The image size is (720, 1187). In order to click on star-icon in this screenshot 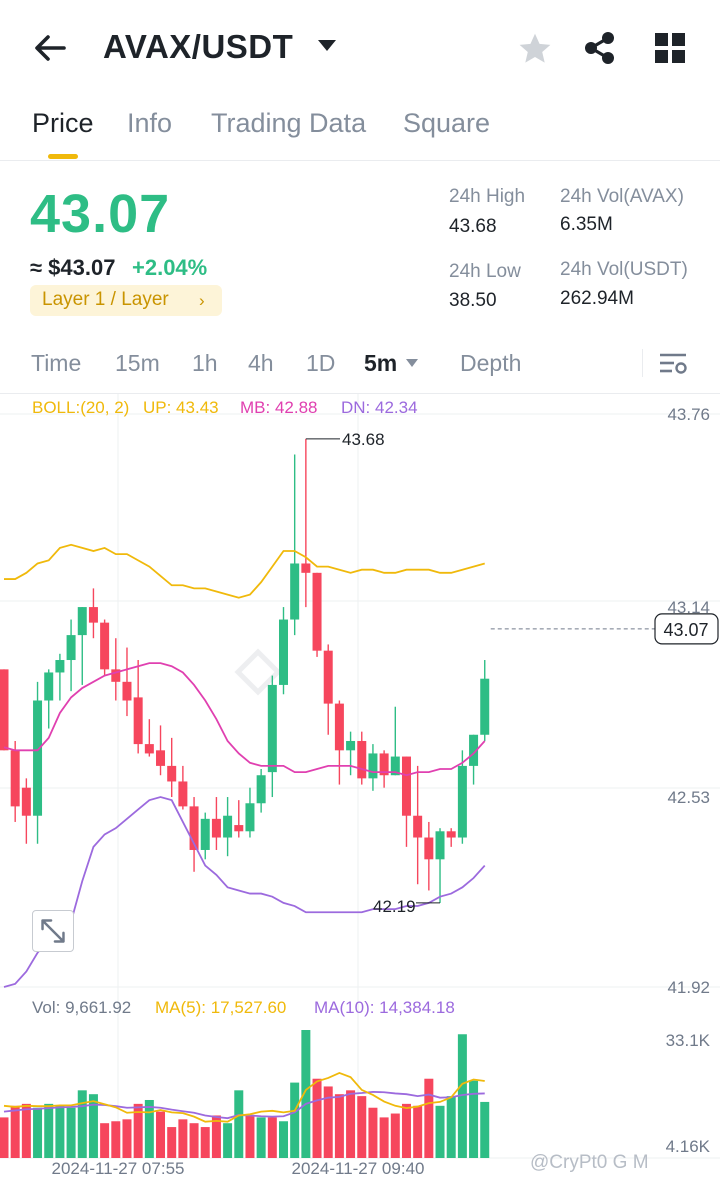, I will do `click(535, 49)`.